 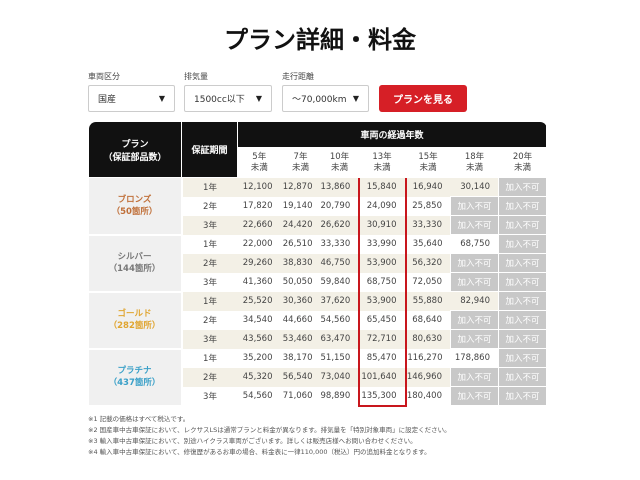 I want to click on mileage-select: ～70,000km ▼, so click(x=325, y=98).